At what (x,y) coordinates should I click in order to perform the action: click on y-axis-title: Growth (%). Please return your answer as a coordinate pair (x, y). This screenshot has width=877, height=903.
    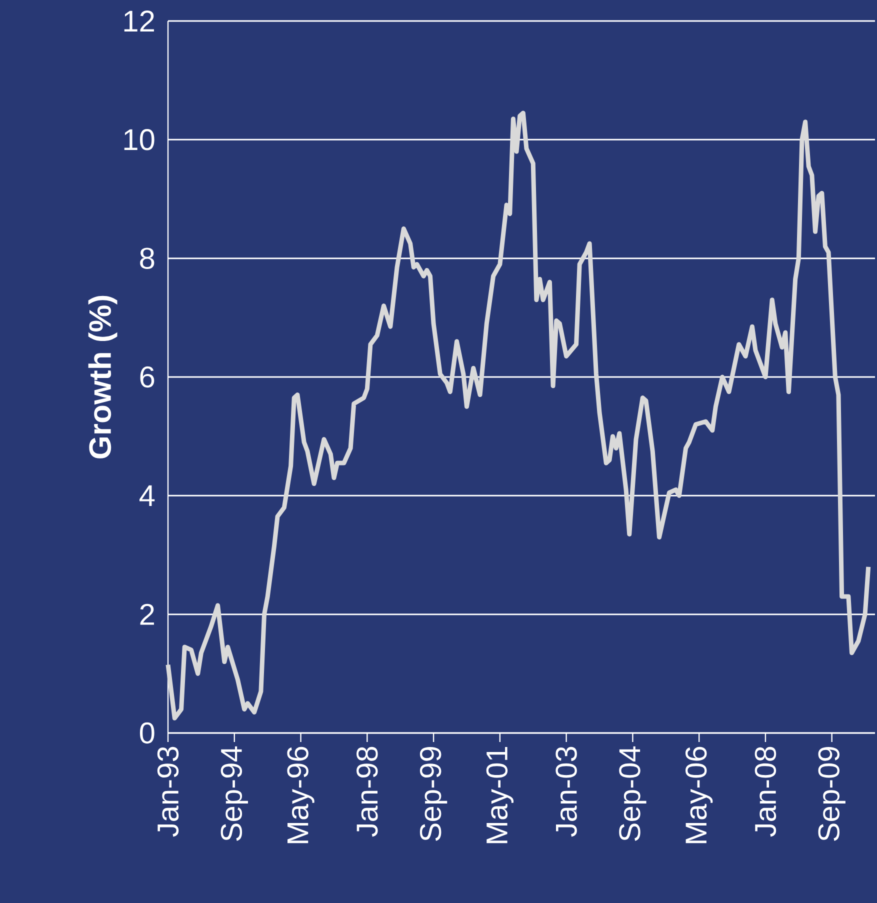
    Looking at the image, I should click on (103, 377).